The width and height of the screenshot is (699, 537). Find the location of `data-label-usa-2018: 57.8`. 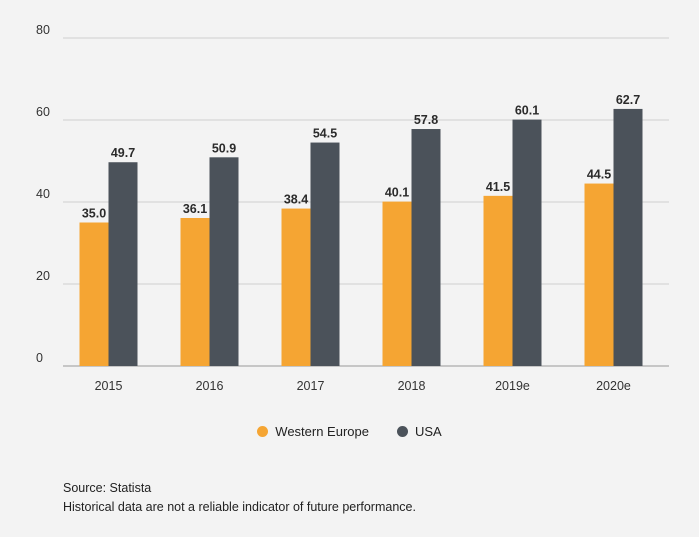

data-label-usa-2018: 57.8 is located at coordinates (426, 120).